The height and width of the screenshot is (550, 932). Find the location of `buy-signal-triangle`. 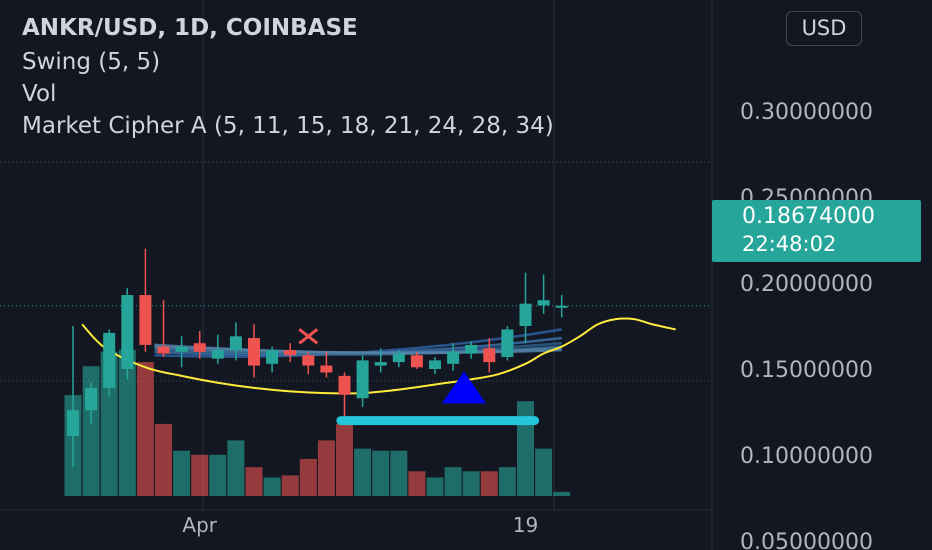

buy-signal-triangle is located at coordinates (463, 387).